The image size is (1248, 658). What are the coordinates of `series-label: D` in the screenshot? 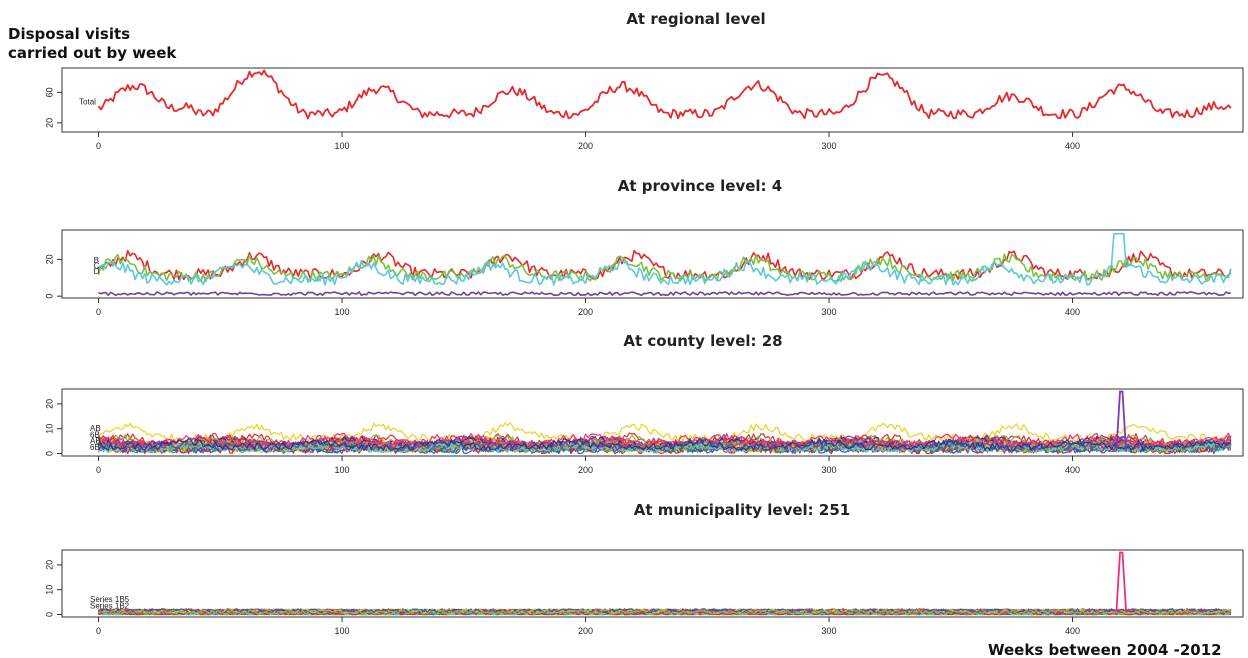 It's located at (97, 271).